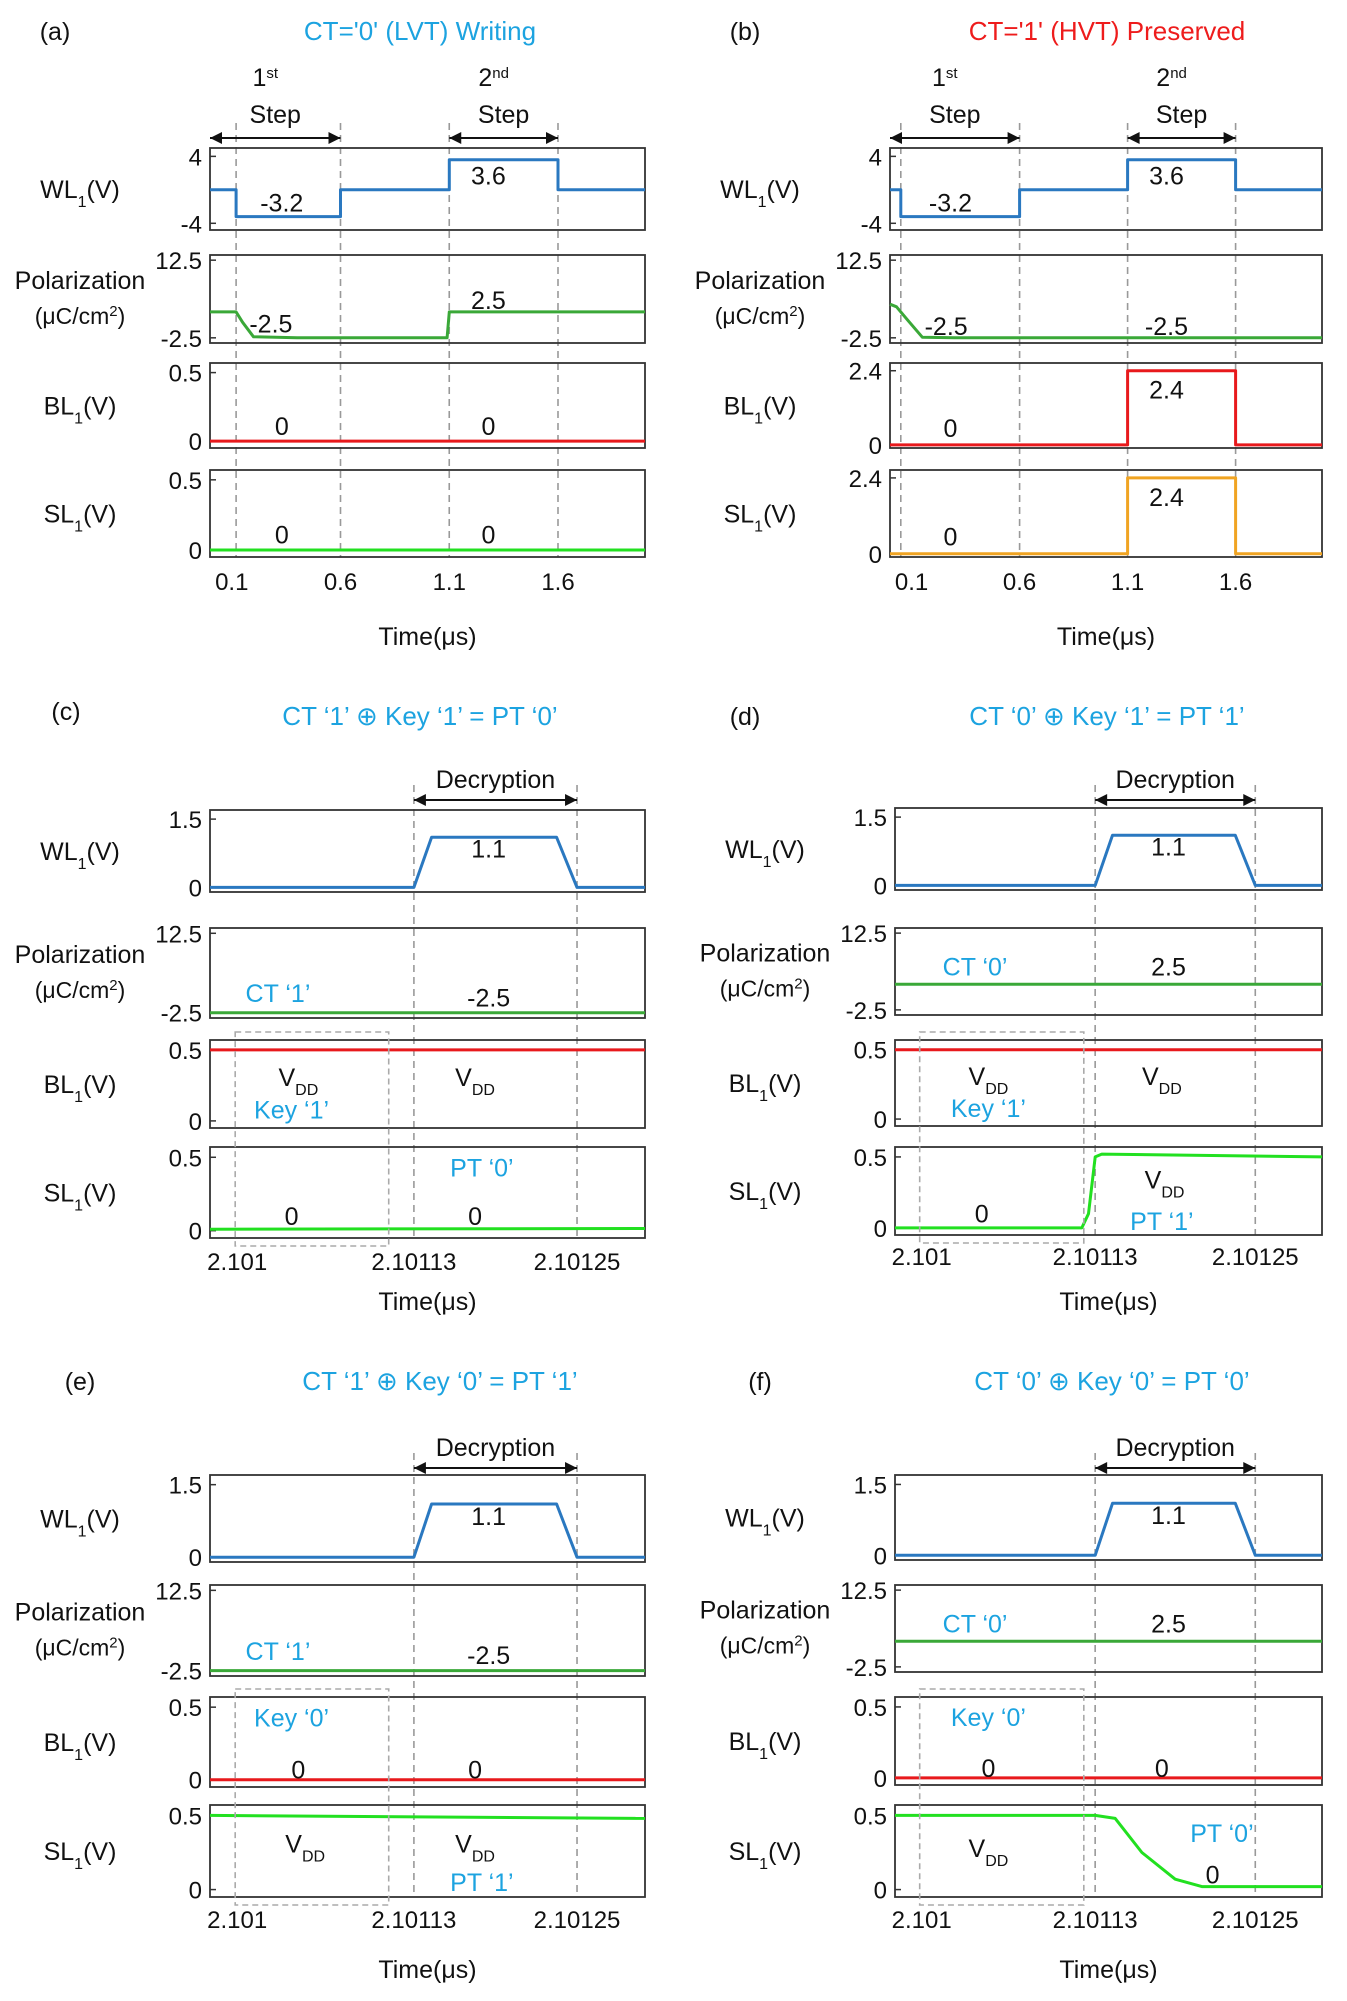  Describe the element at coordinates (1107, 31) in the screenshot. I see `panel-title: CT='1' (HVT) Preserved` at that location.